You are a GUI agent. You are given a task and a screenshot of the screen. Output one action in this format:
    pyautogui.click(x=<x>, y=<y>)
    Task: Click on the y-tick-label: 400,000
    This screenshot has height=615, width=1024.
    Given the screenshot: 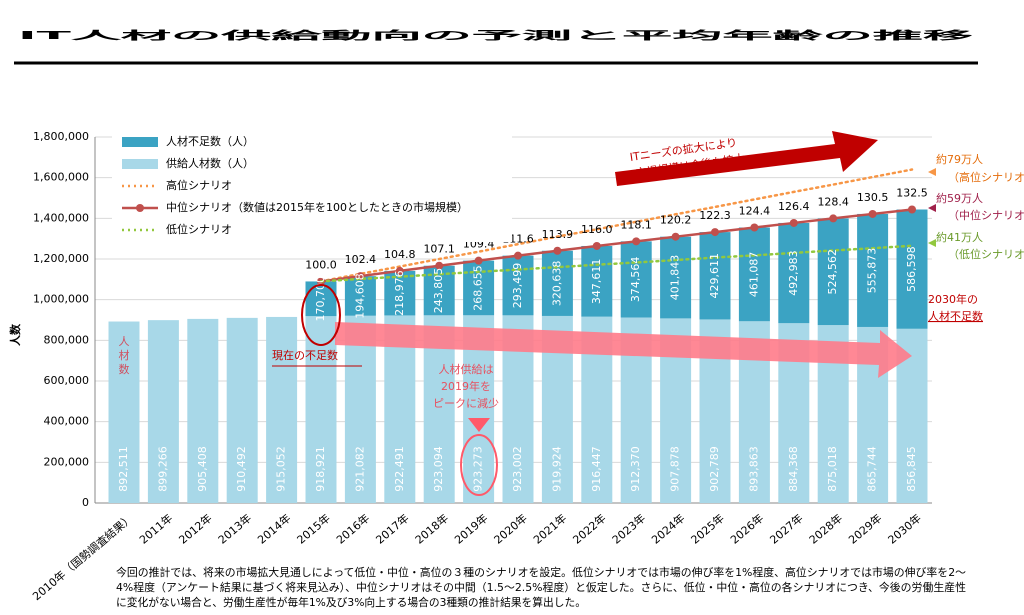 What is the action you would take?
    pyautogui.click(x=67, y=421)
    